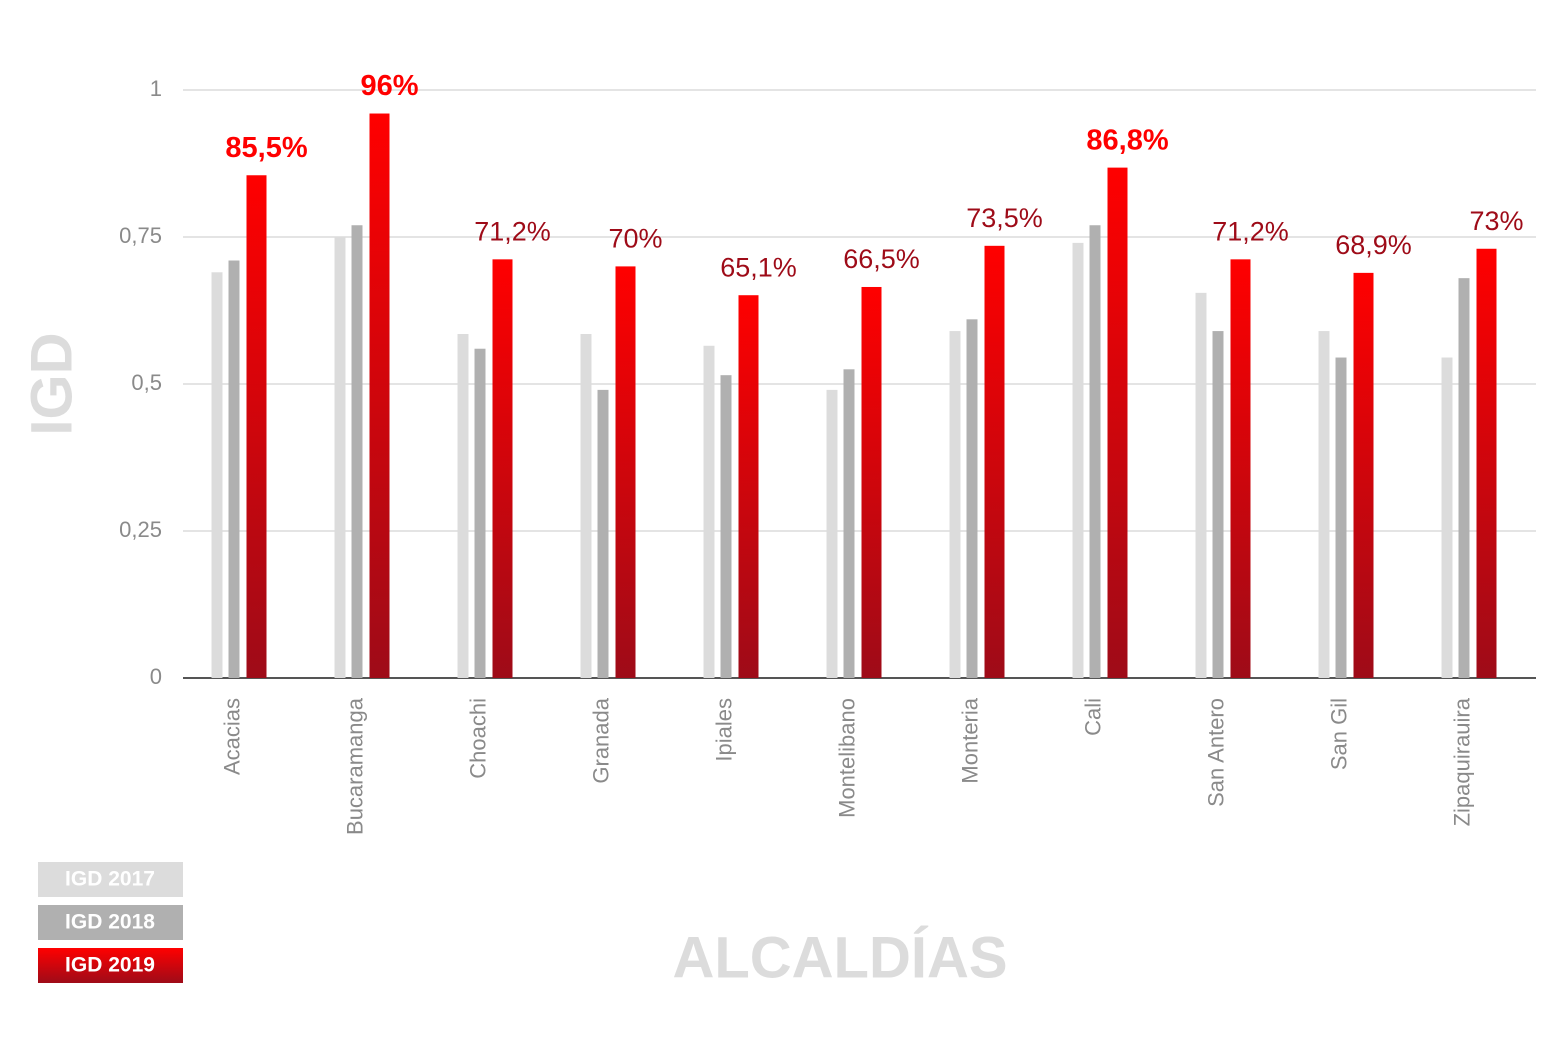  I want to click on legend-label: IGD 2017, so click(110, 879).